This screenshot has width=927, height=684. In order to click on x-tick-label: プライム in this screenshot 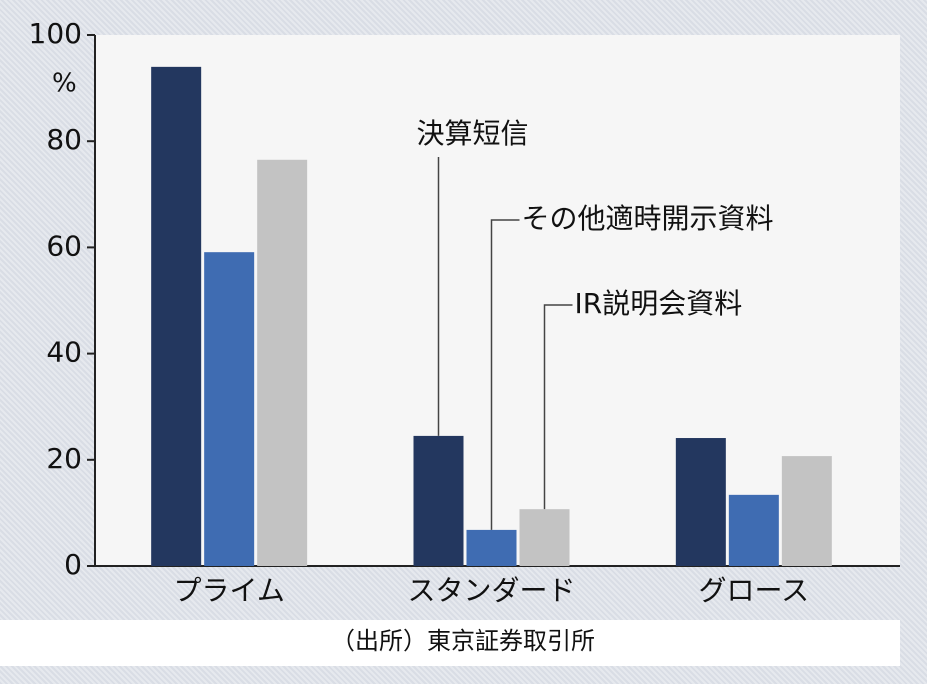, I will do `click(228, 590)`.